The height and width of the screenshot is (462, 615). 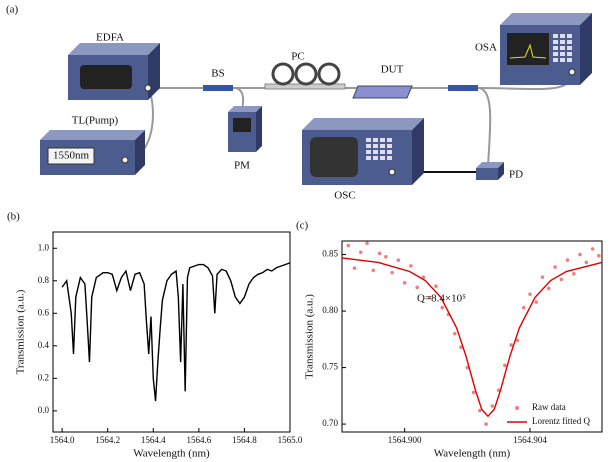 I want to click on y-tick-label: 0.6, so click(x=44, y=312).